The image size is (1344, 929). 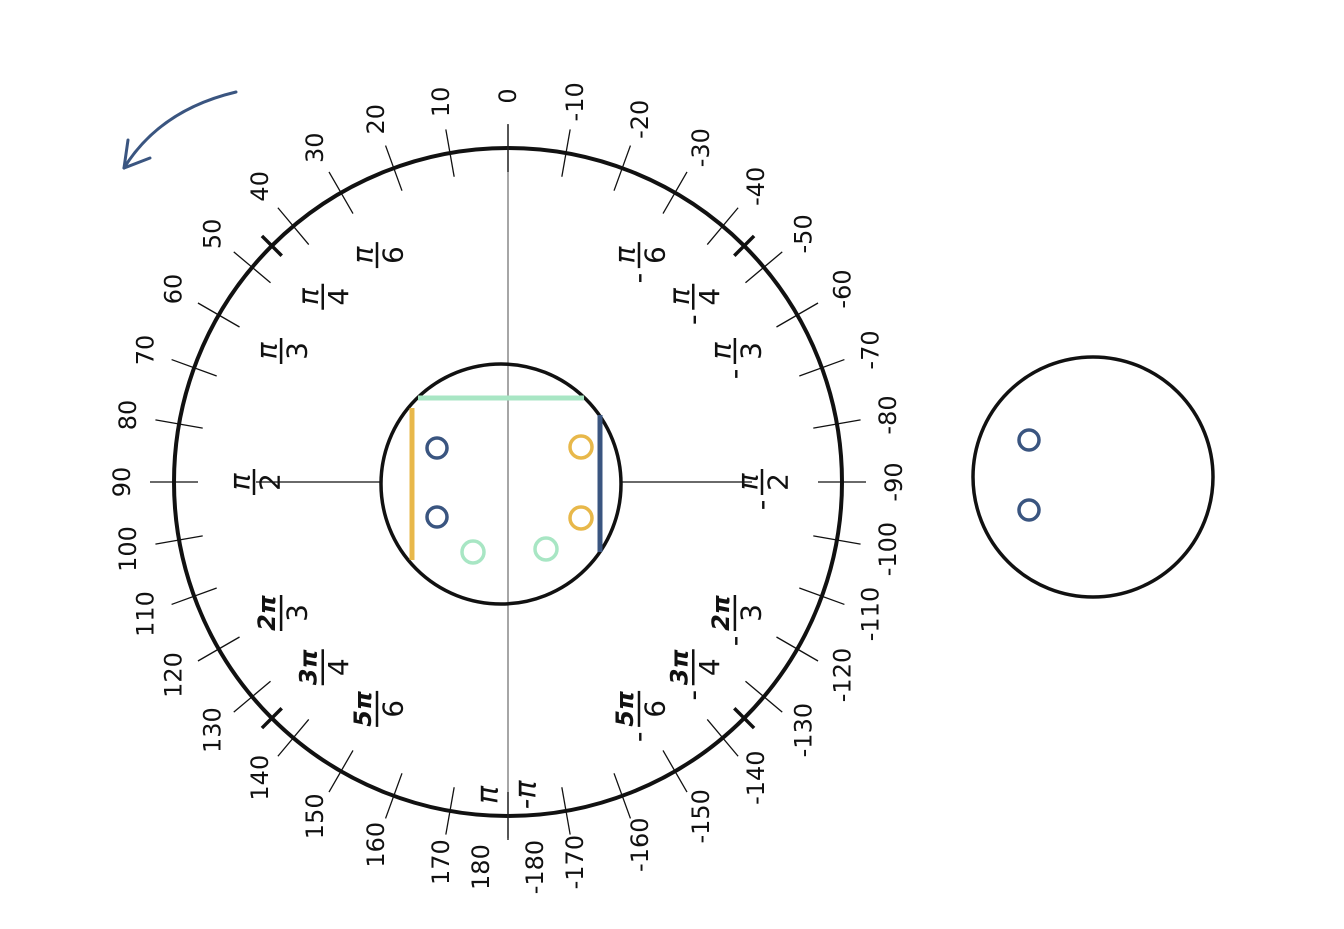 I want to click on navy-marker-lower, so click(x=437, y=517).